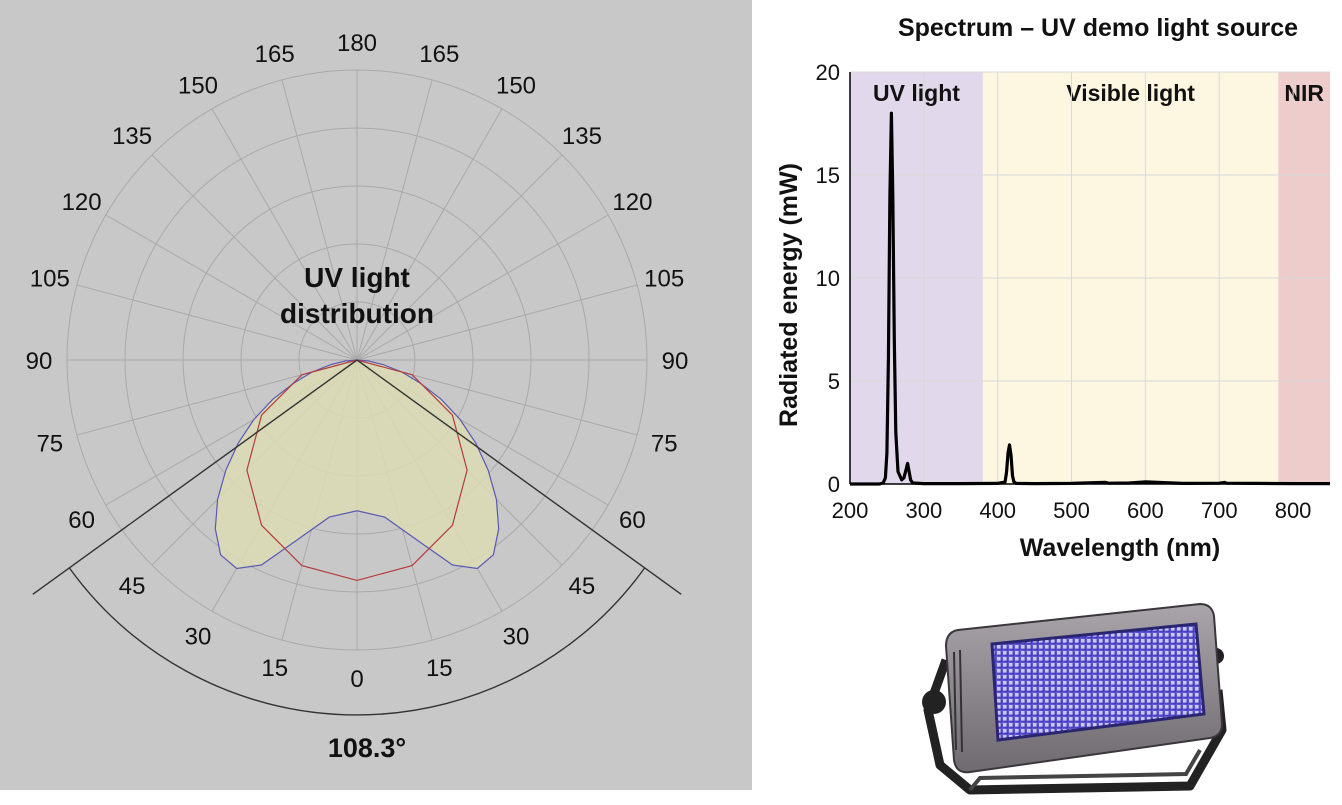 This screenshot has height=805, width=1342. I want to click on distribution-curve-red, so click(357, 470).